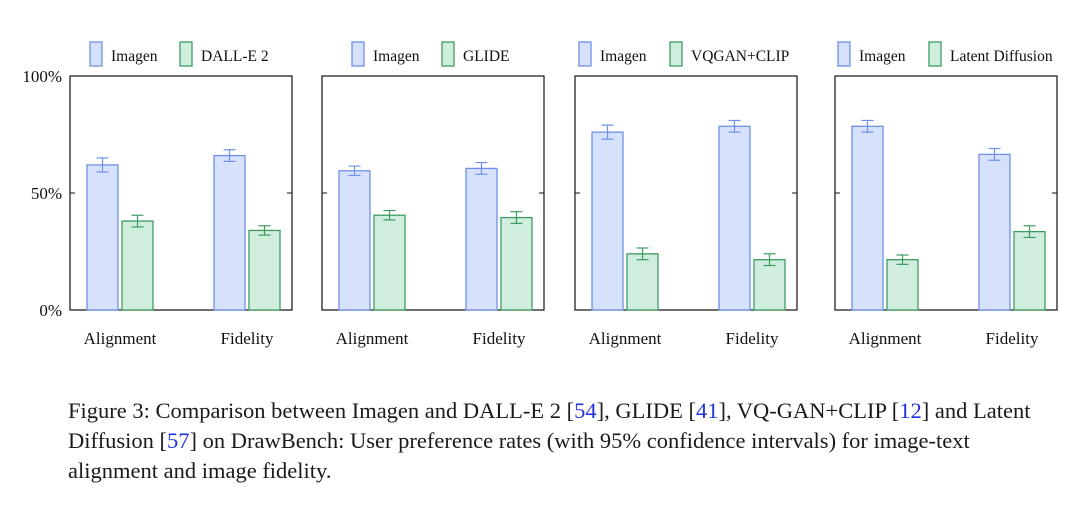  What do you see at coordinates (1029, 270) in the screenshot?
I see `bar-latent-diffusion-fidelity` at bounding box center [1029, 270].